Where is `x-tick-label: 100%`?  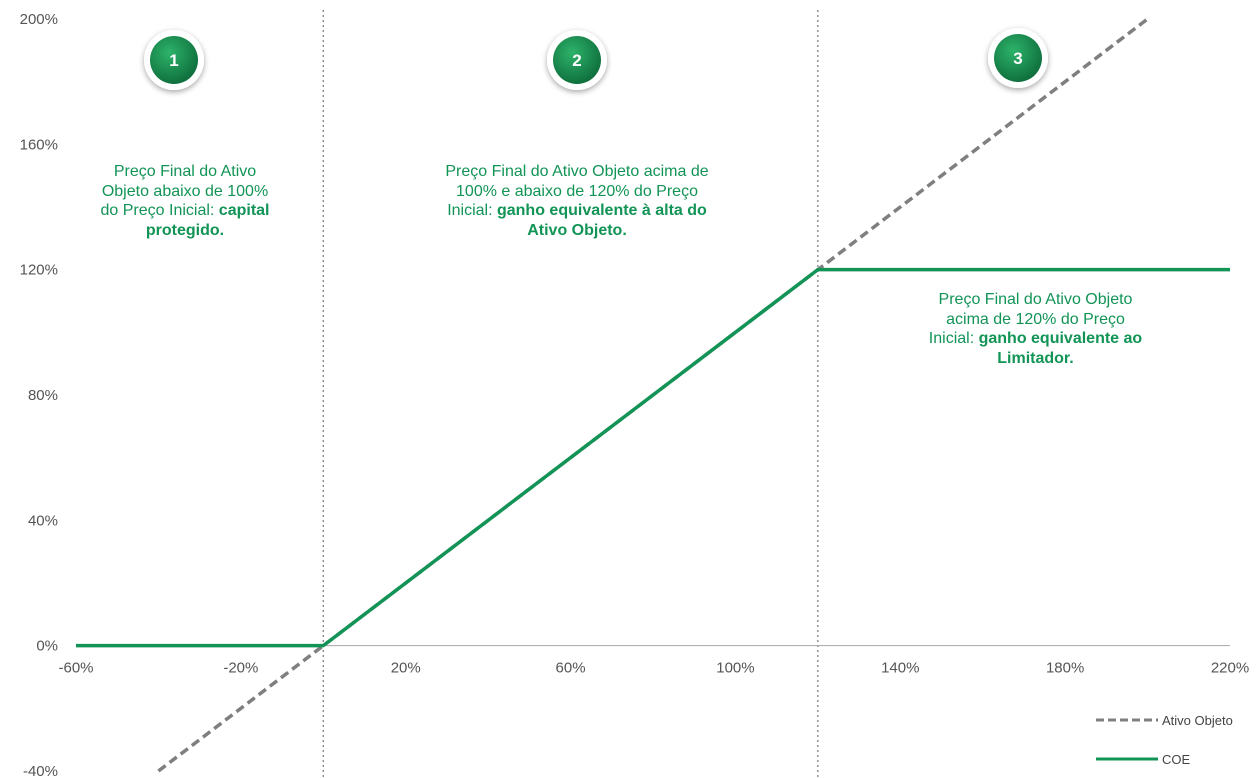 x-tick-label: 100% is located at coordinates (735, 668).